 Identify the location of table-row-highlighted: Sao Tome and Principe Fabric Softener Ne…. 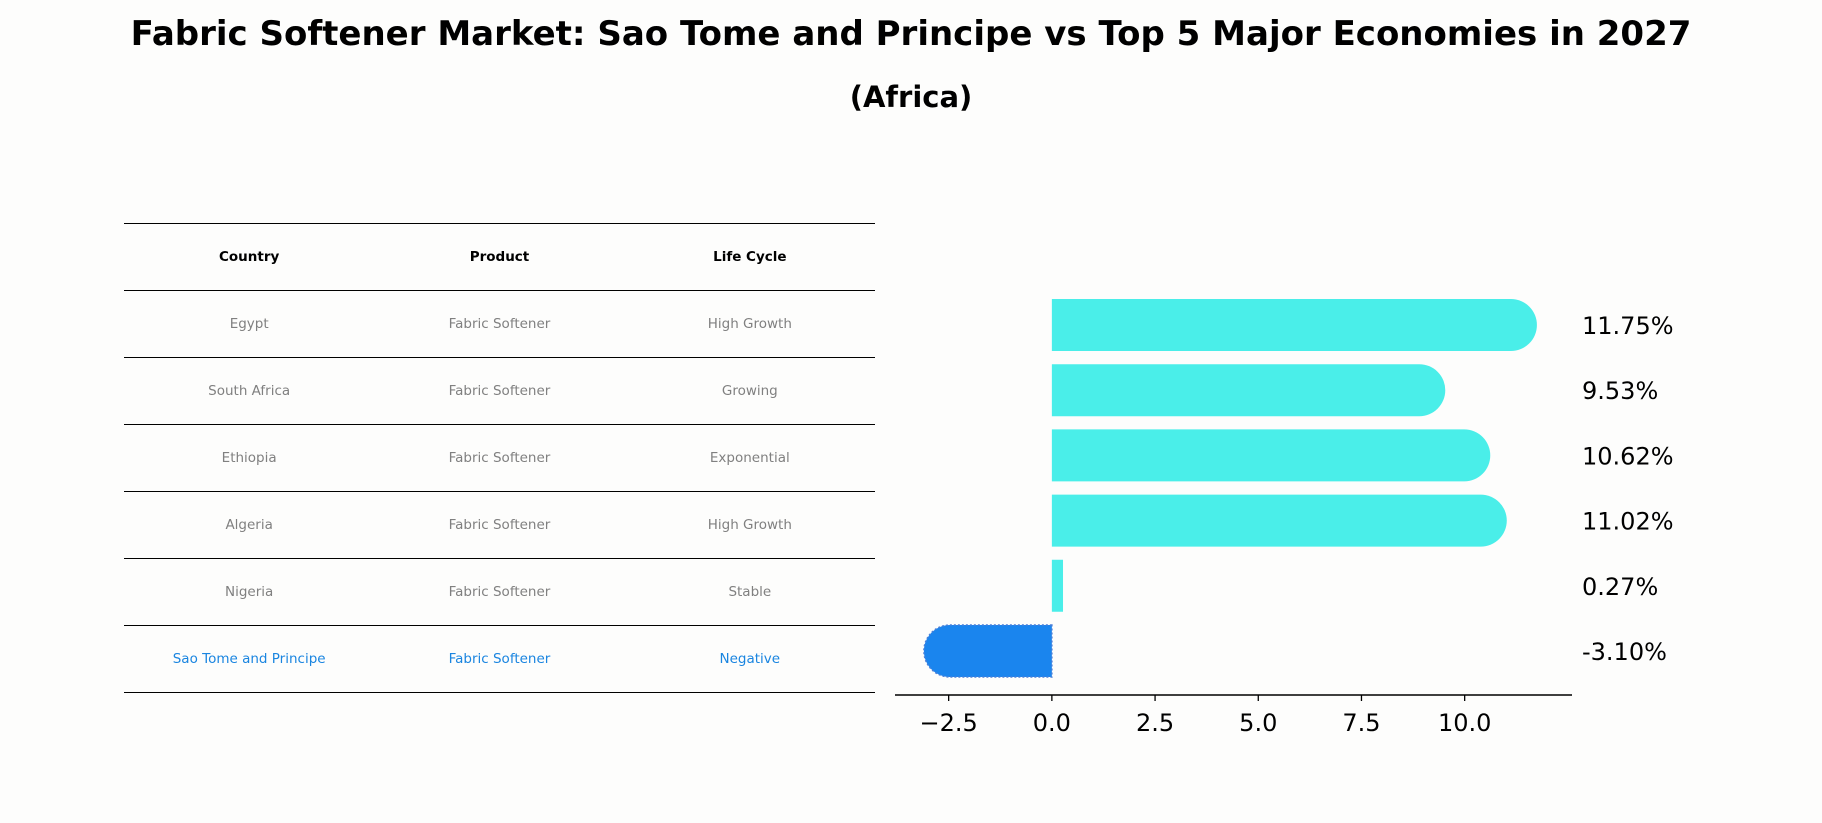
(499, 659).